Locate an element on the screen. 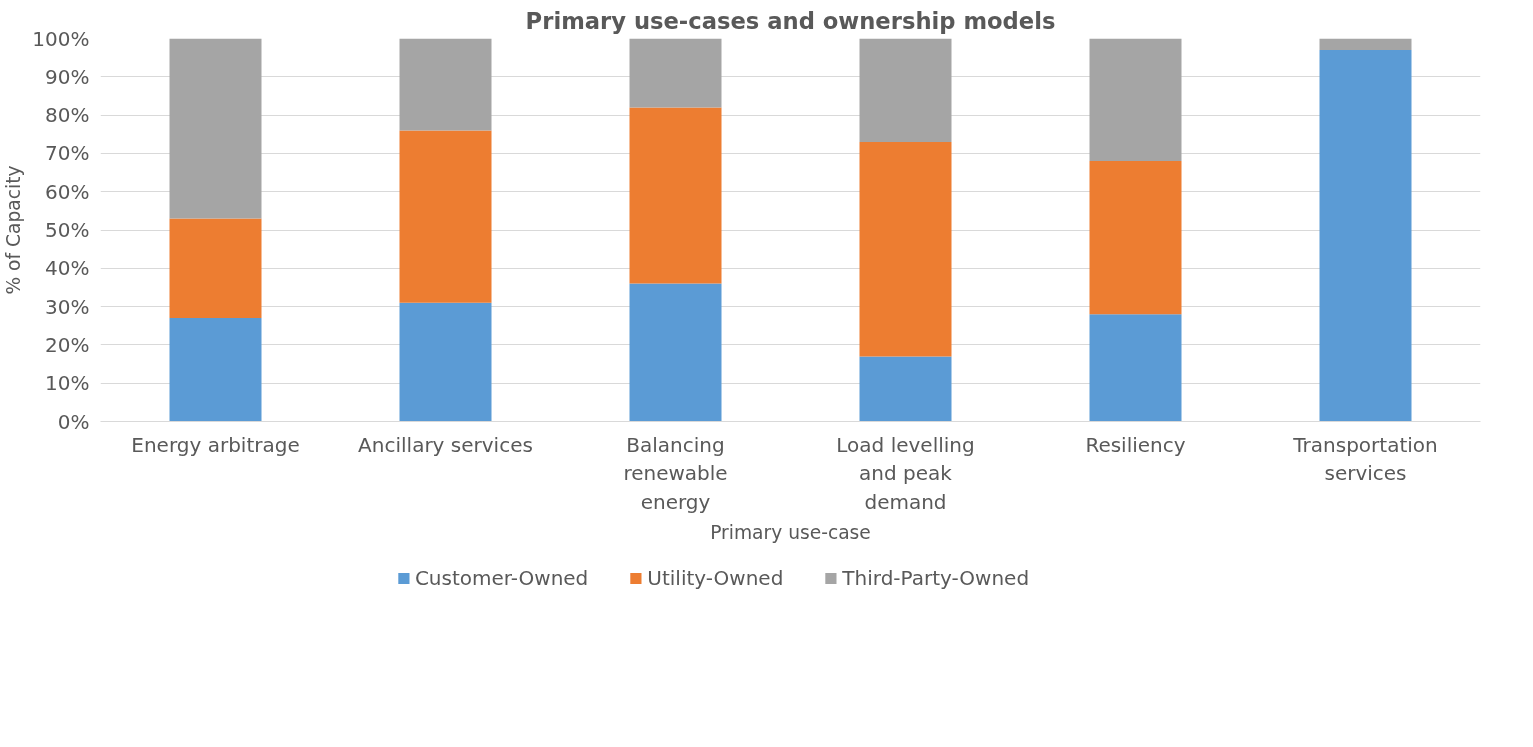 The height and width of the screenshot is (747, 1533). chart-title: Primary use-cases and ownership models is located at coordinates (790, 20).